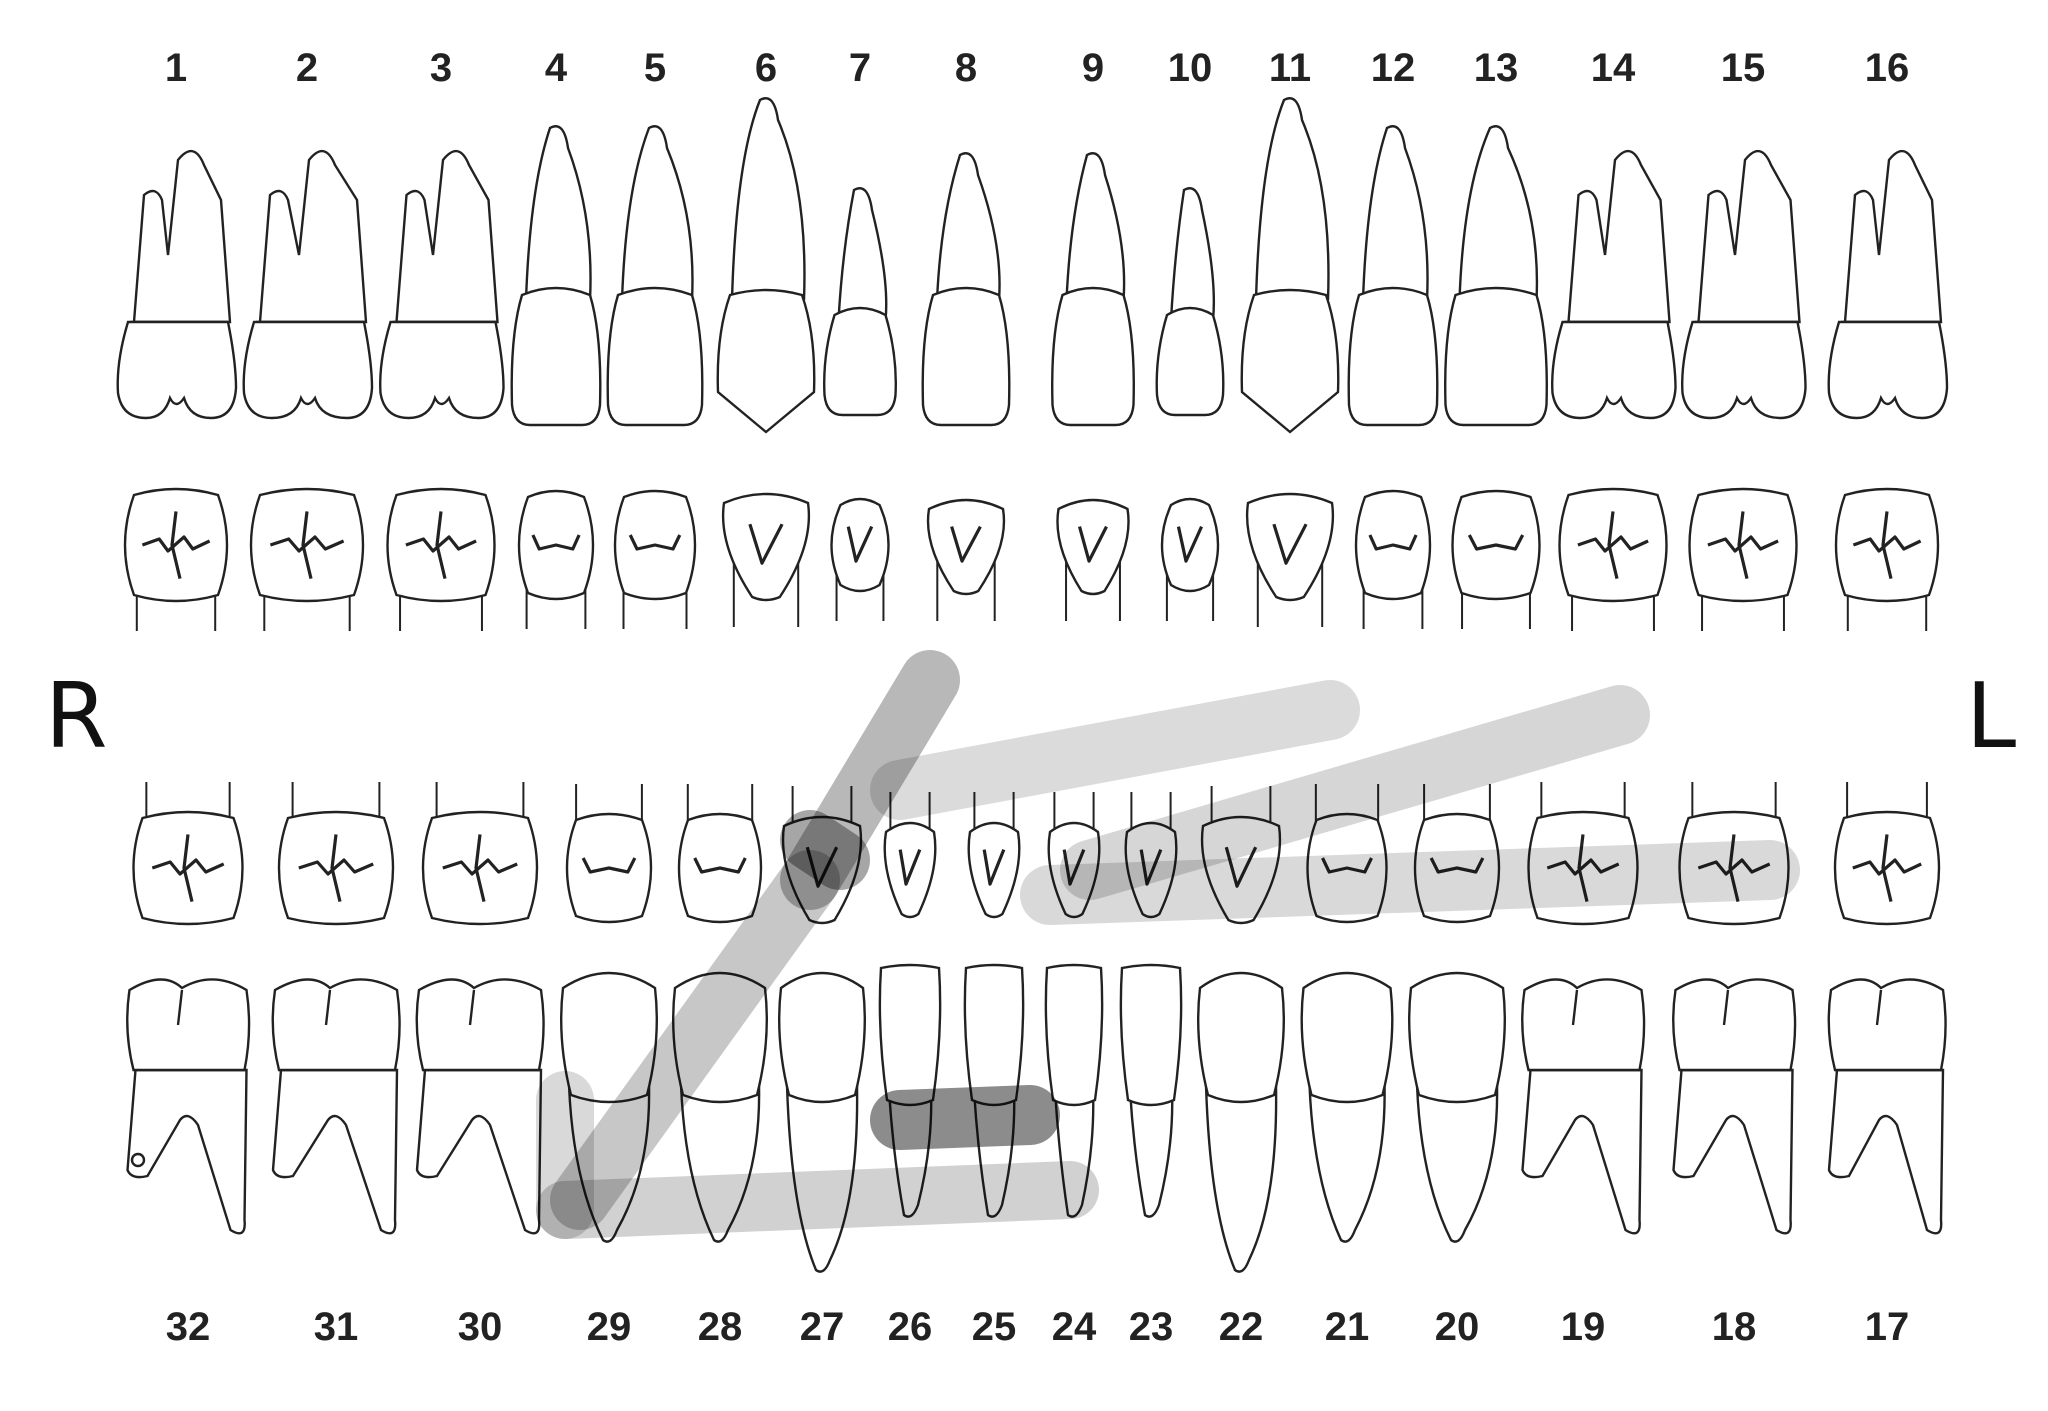 The width and height of the screenshot is (2048, 1411). I want to click on tooth-number-22: 22, so click(1241, 1327).